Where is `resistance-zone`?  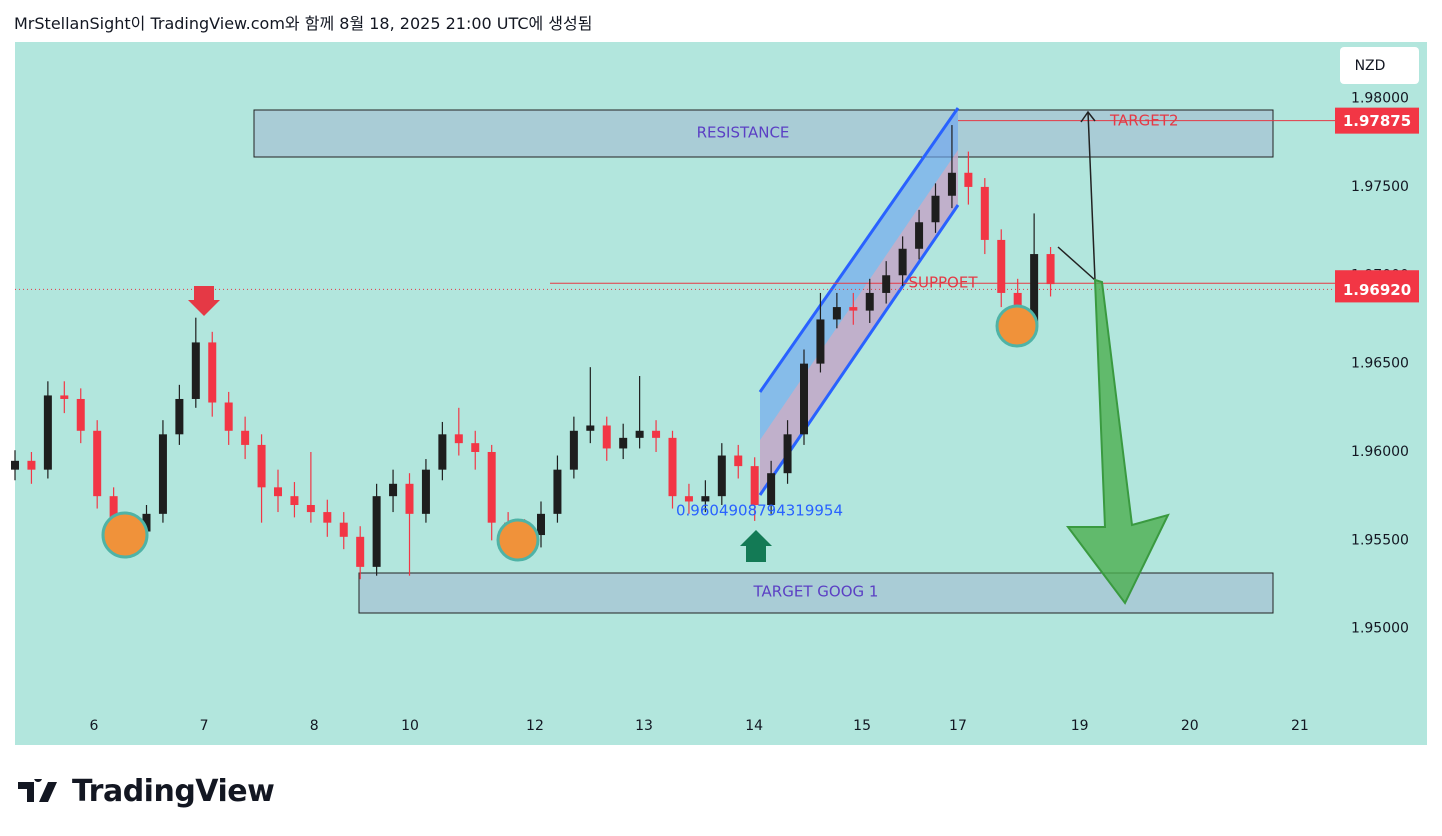
resistance-zone is located at coordinates (763, 133).